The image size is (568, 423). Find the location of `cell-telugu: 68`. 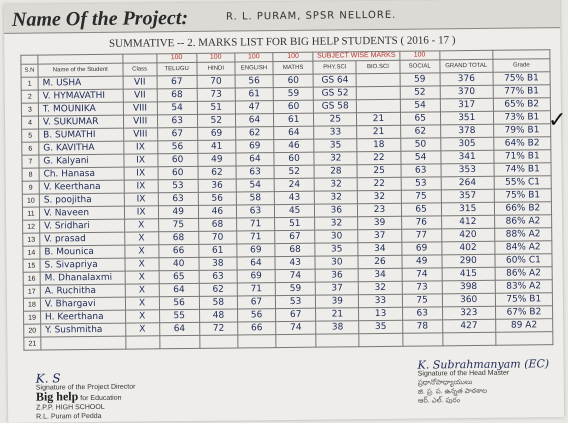

cell-telugu: 68 is located at coordinates (177, 95).